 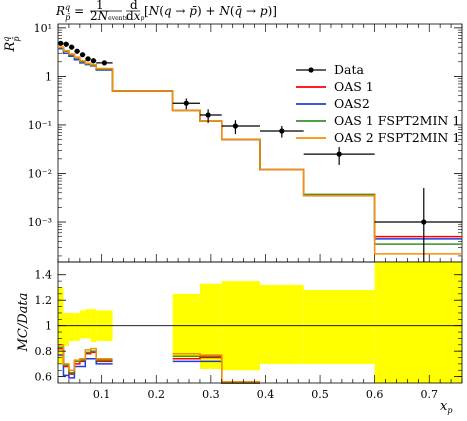 I want to click on xlabel: xp, so click(x=446, y=407).